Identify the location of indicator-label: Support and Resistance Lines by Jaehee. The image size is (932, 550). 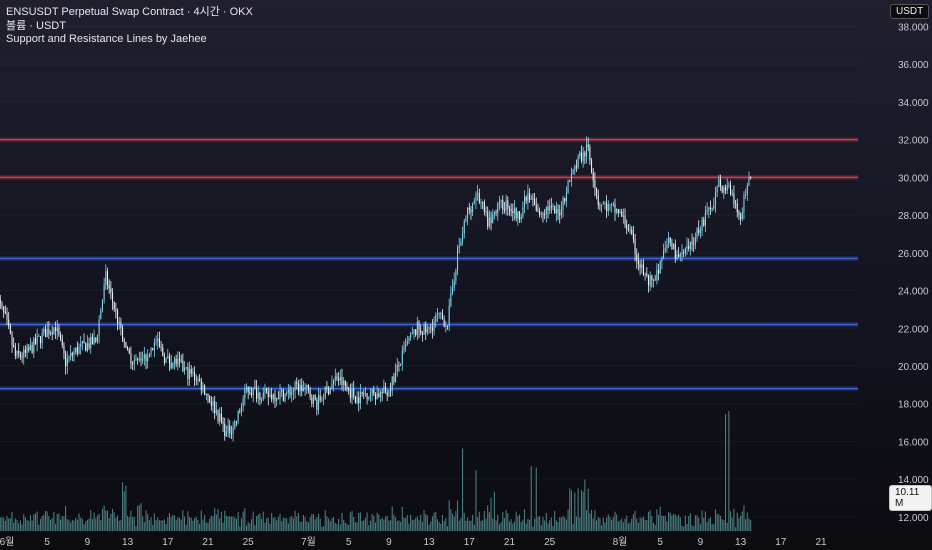
(106, 39).